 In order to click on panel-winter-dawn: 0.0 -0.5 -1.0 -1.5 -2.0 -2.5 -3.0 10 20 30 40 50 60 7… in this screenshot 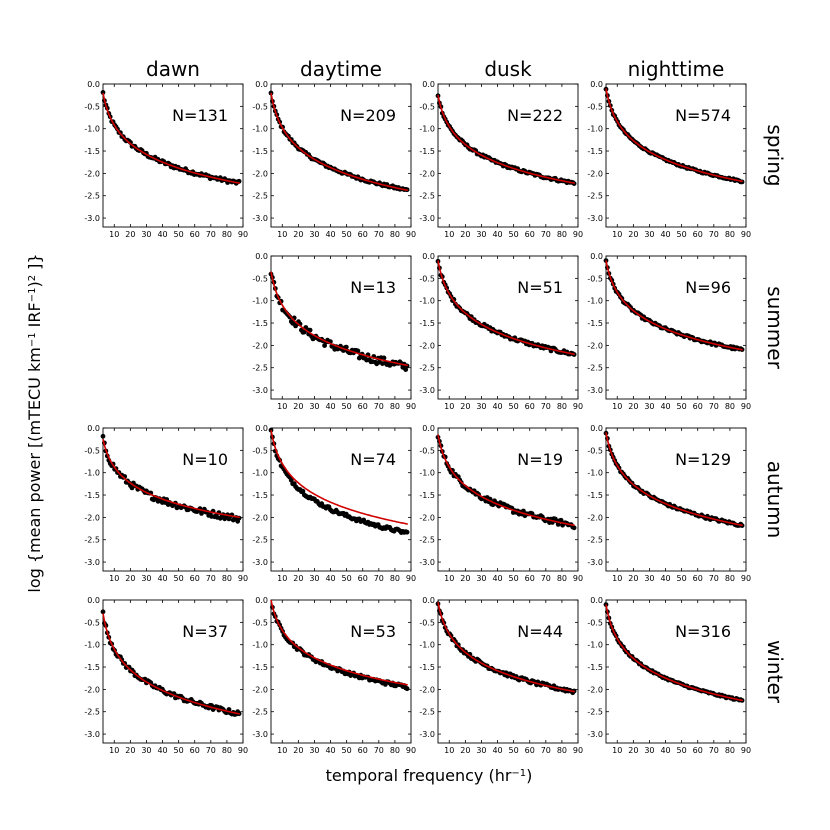, I will do `click(166, 675)`.